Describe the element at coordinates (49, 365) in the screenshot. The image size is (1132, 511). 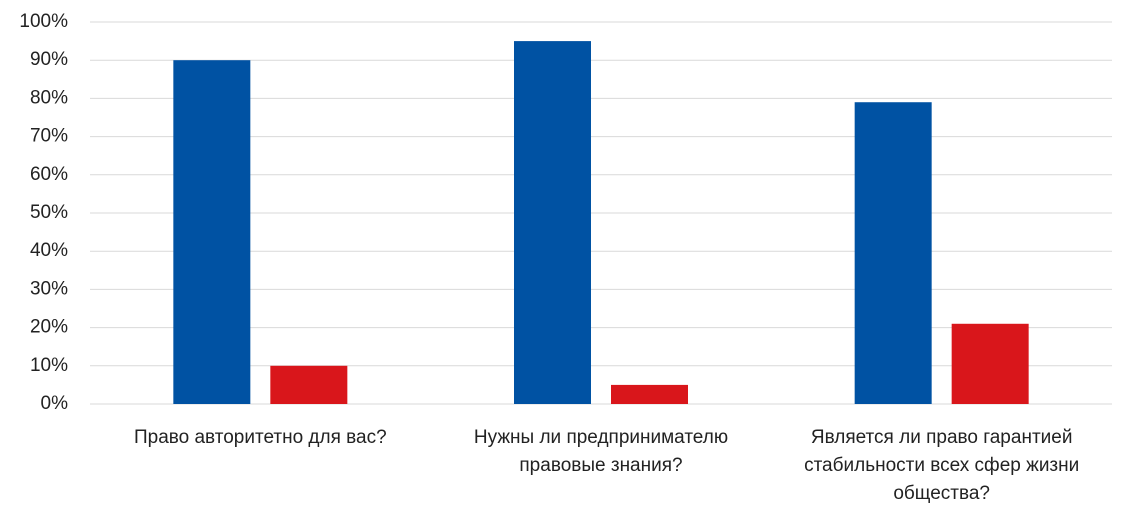
I see `y-tick-label: 10%` at that location.